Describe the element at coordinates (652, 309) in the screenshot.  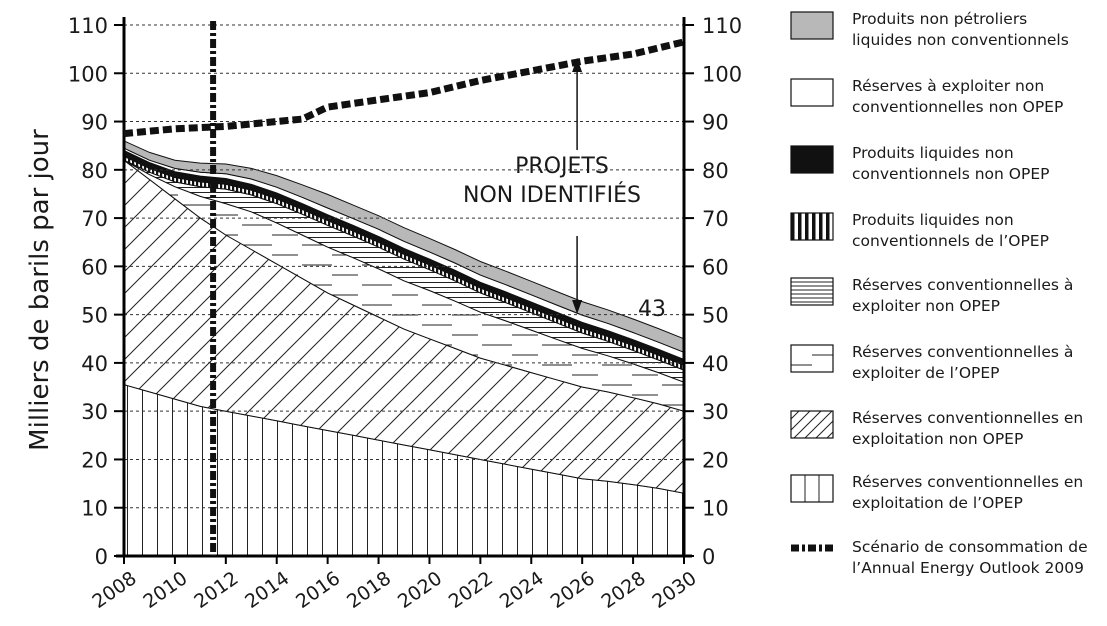
I see `annotation-43: 43` at that location.